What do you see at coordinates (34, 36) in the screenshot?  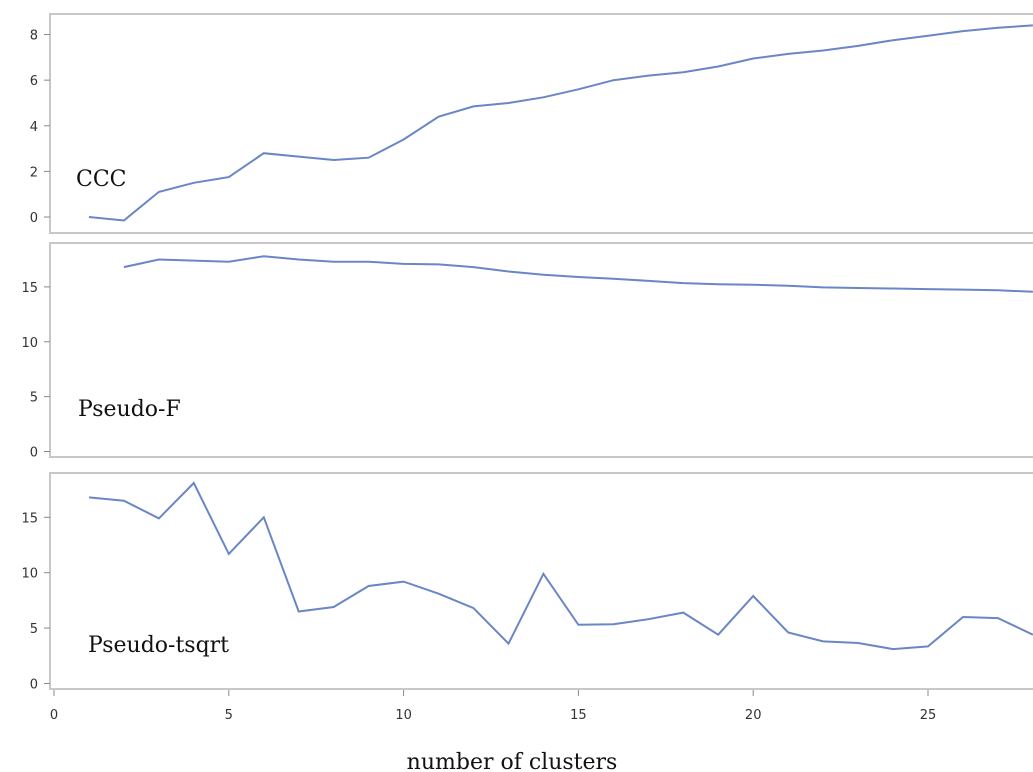 I see `y-tick-label: 8` at bounding box center [34, 36].